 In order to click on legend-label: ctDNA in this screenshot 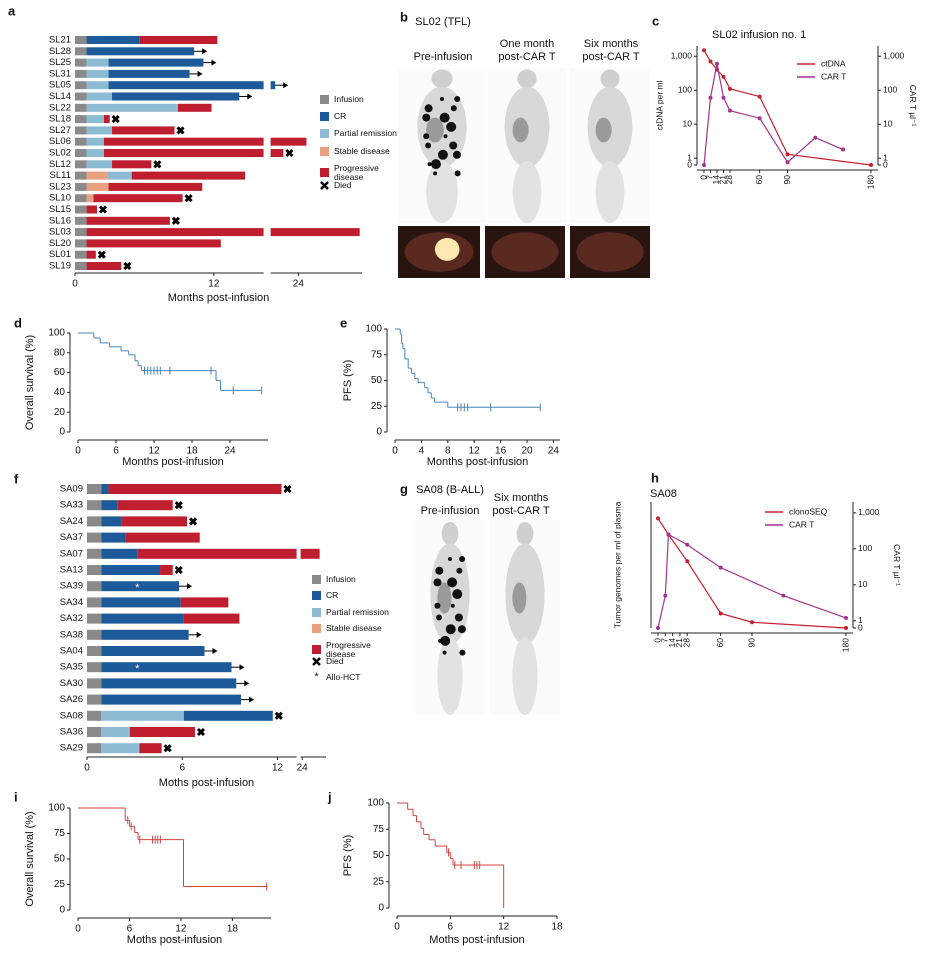, I will do `click(833, 63)`.